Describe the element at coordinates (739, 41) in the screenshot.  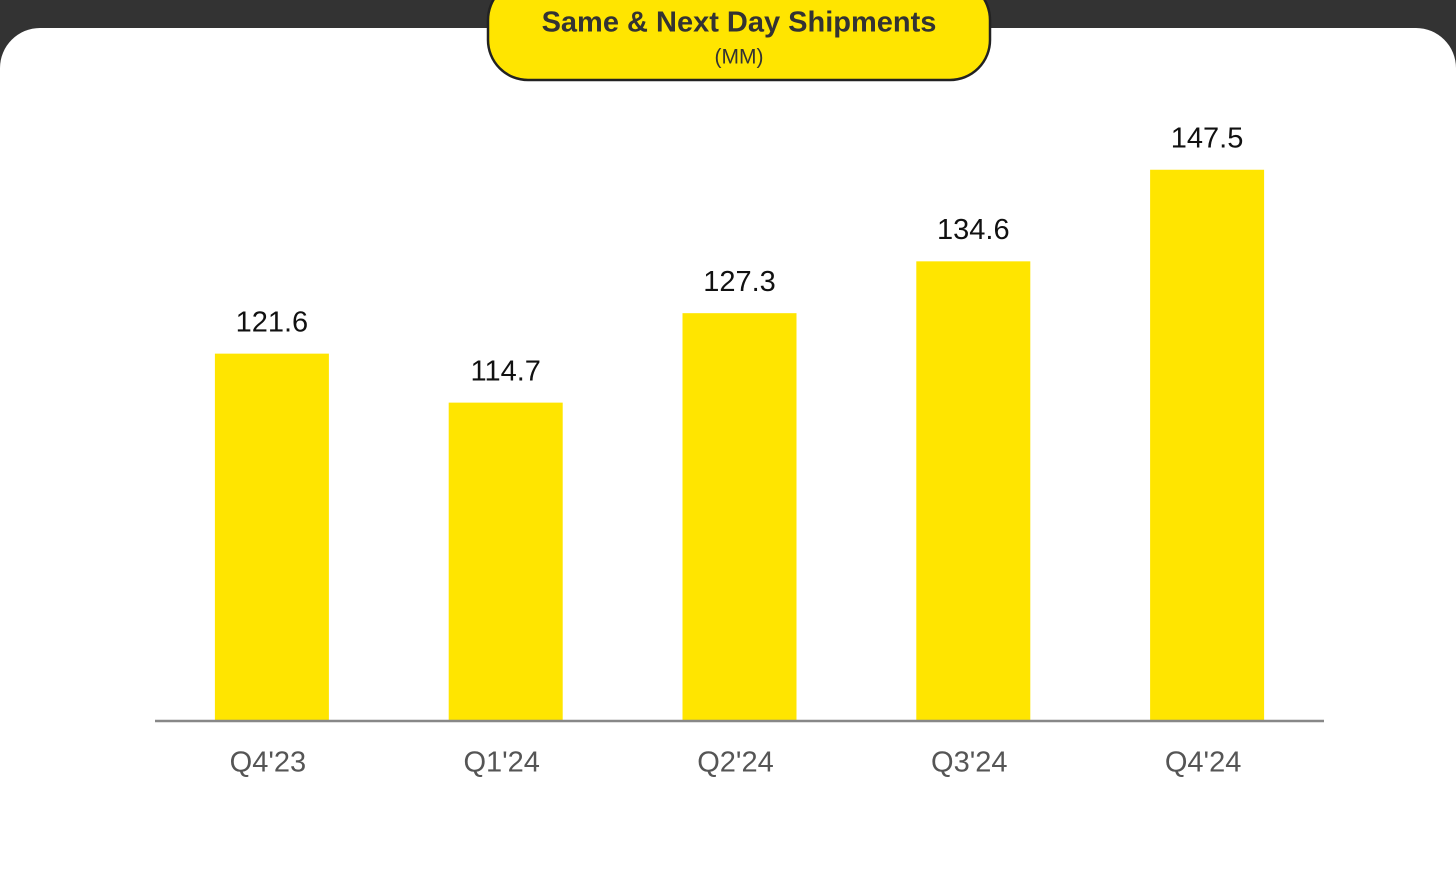
I see `title-pill` at that location.